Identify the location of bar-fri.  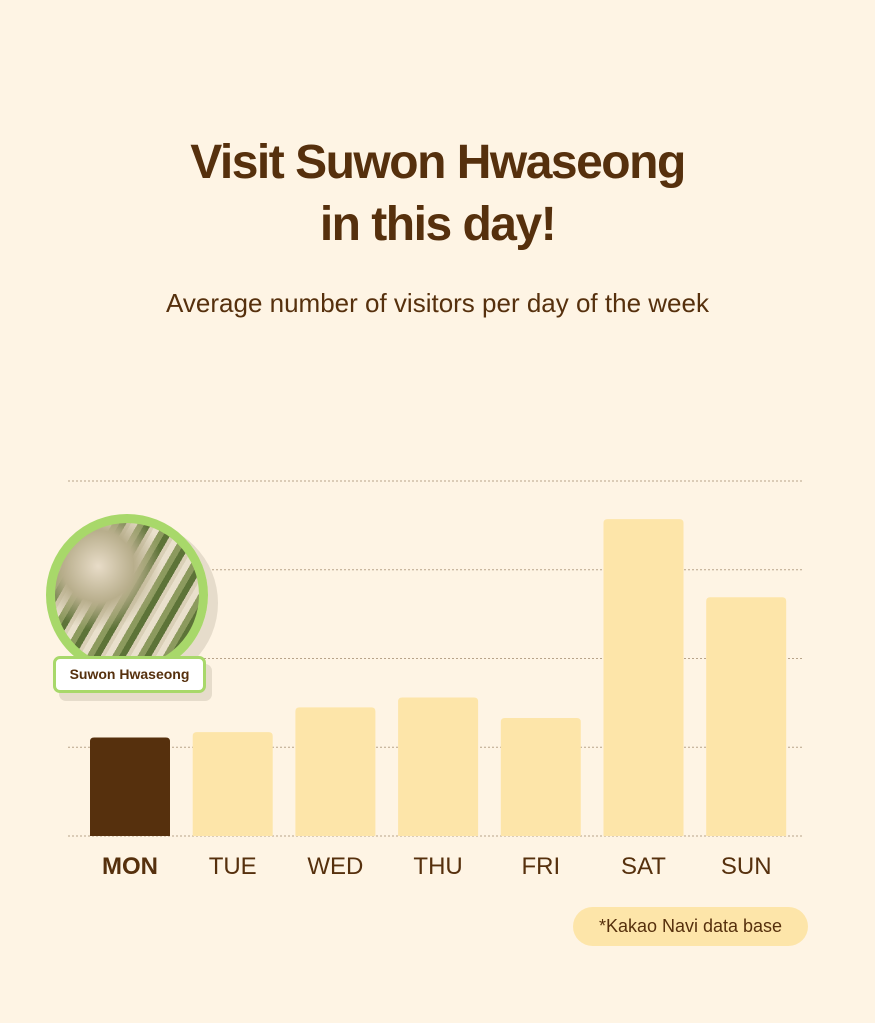
(540, 776).